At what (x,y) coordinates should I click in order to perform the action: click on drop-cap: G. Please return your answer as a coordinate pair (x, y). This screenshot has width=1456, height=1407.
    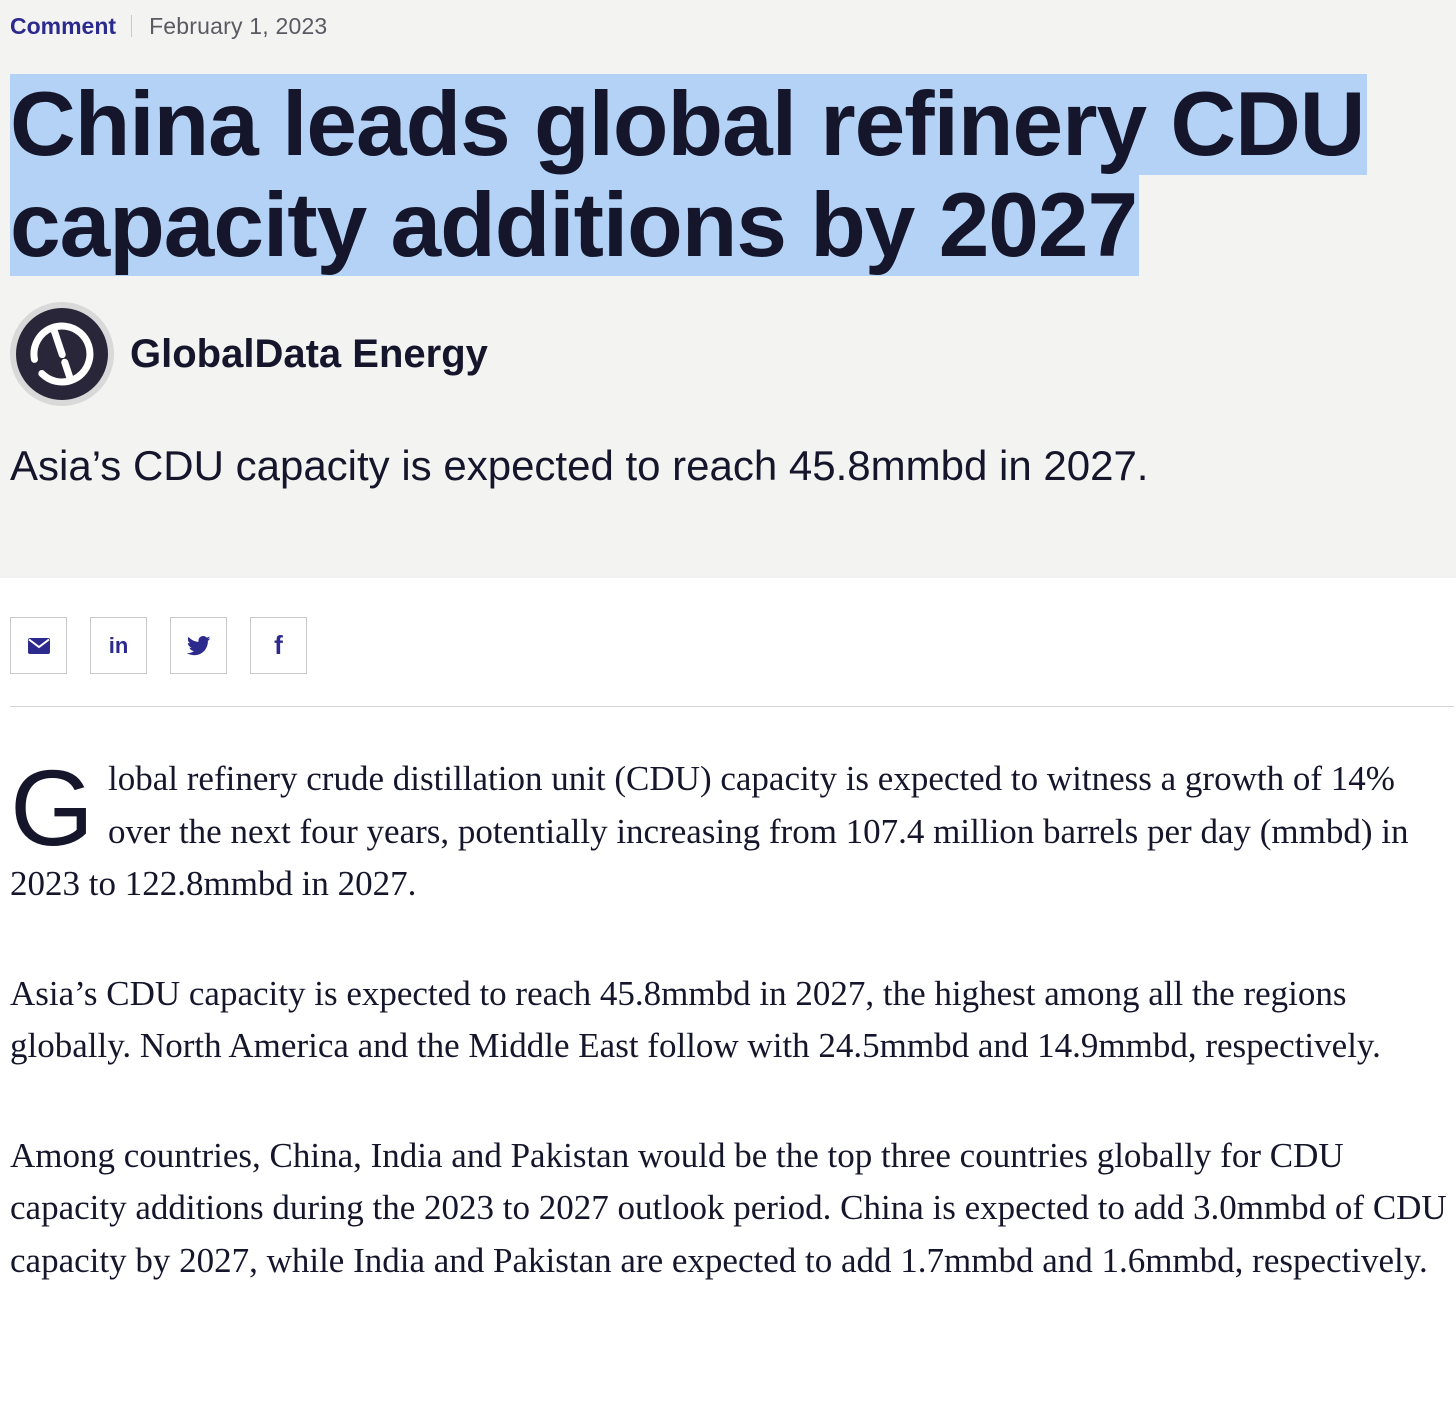
    Looking at the image, I should click on (52, 807).